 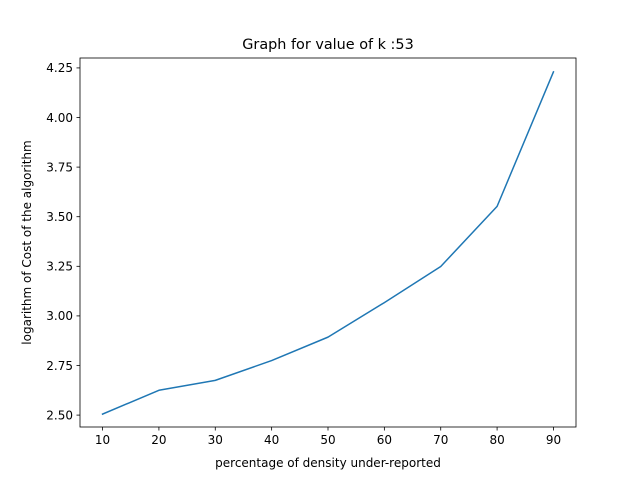 What do you see at coordinates (59, 267) in the screenshot?
I see `y-tick-label: 3.25` at bounding box center [59, 267].